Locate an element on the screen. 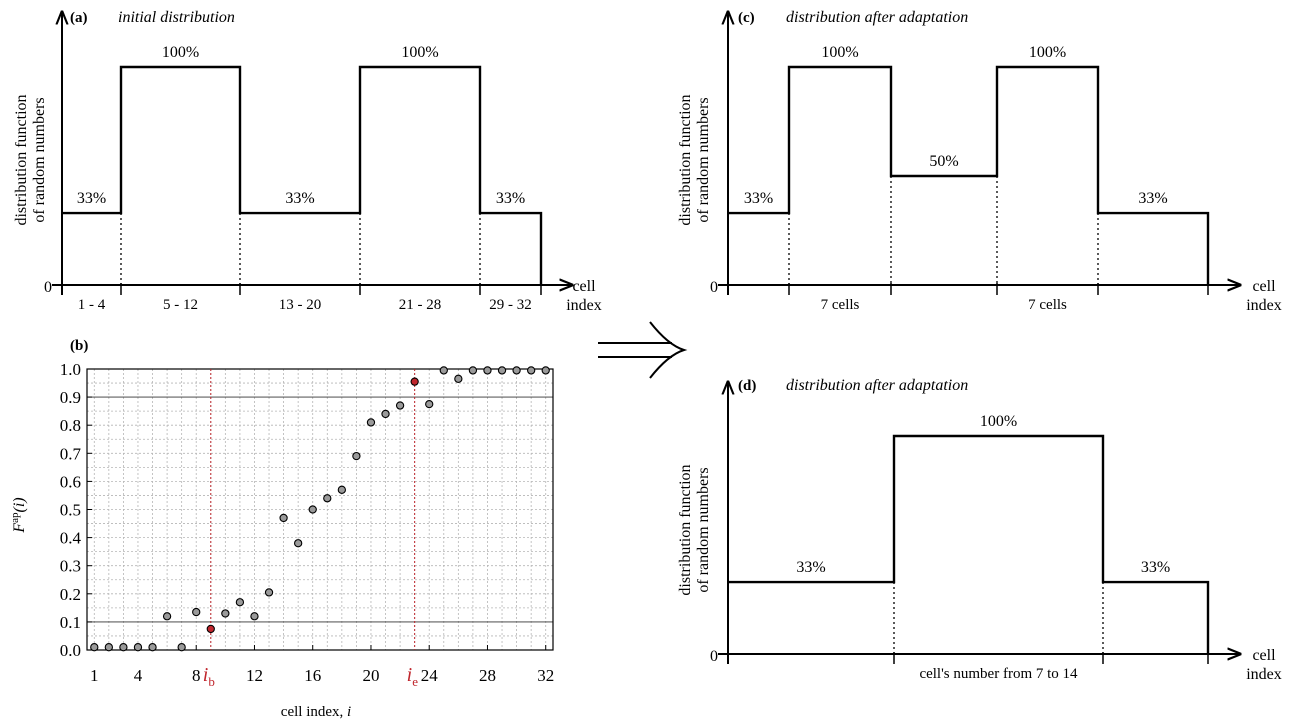 The height and width of the screenshot is (722, 1291). panel-d-xlabel-line2: index is located at coordinates (1264, 674).